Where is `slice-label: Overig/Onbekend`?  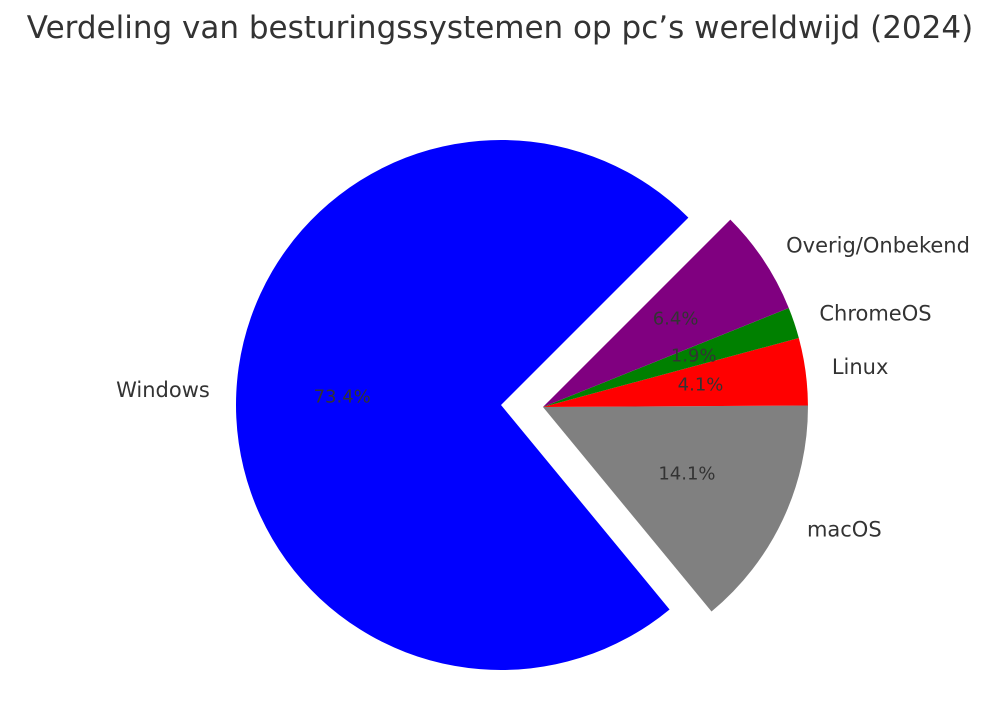
slice-label: Overig/Onbekend is located at coordinates (878, 245).